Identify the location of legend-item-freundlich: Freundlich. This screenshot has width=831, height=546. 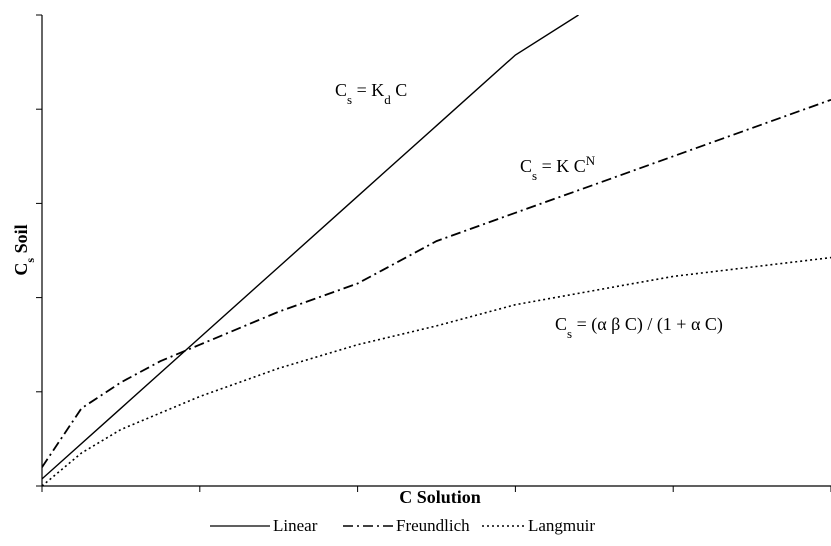
(406, 525).